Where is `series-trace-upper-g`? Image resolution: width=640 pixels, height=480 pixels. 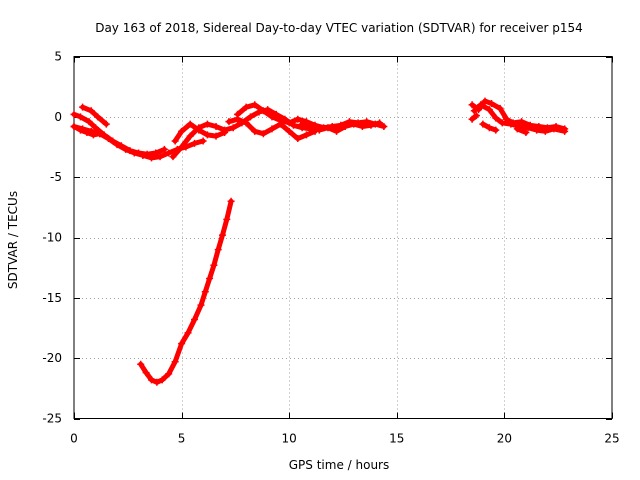 series-trace-upper-g is located at coordinates (272, 129).